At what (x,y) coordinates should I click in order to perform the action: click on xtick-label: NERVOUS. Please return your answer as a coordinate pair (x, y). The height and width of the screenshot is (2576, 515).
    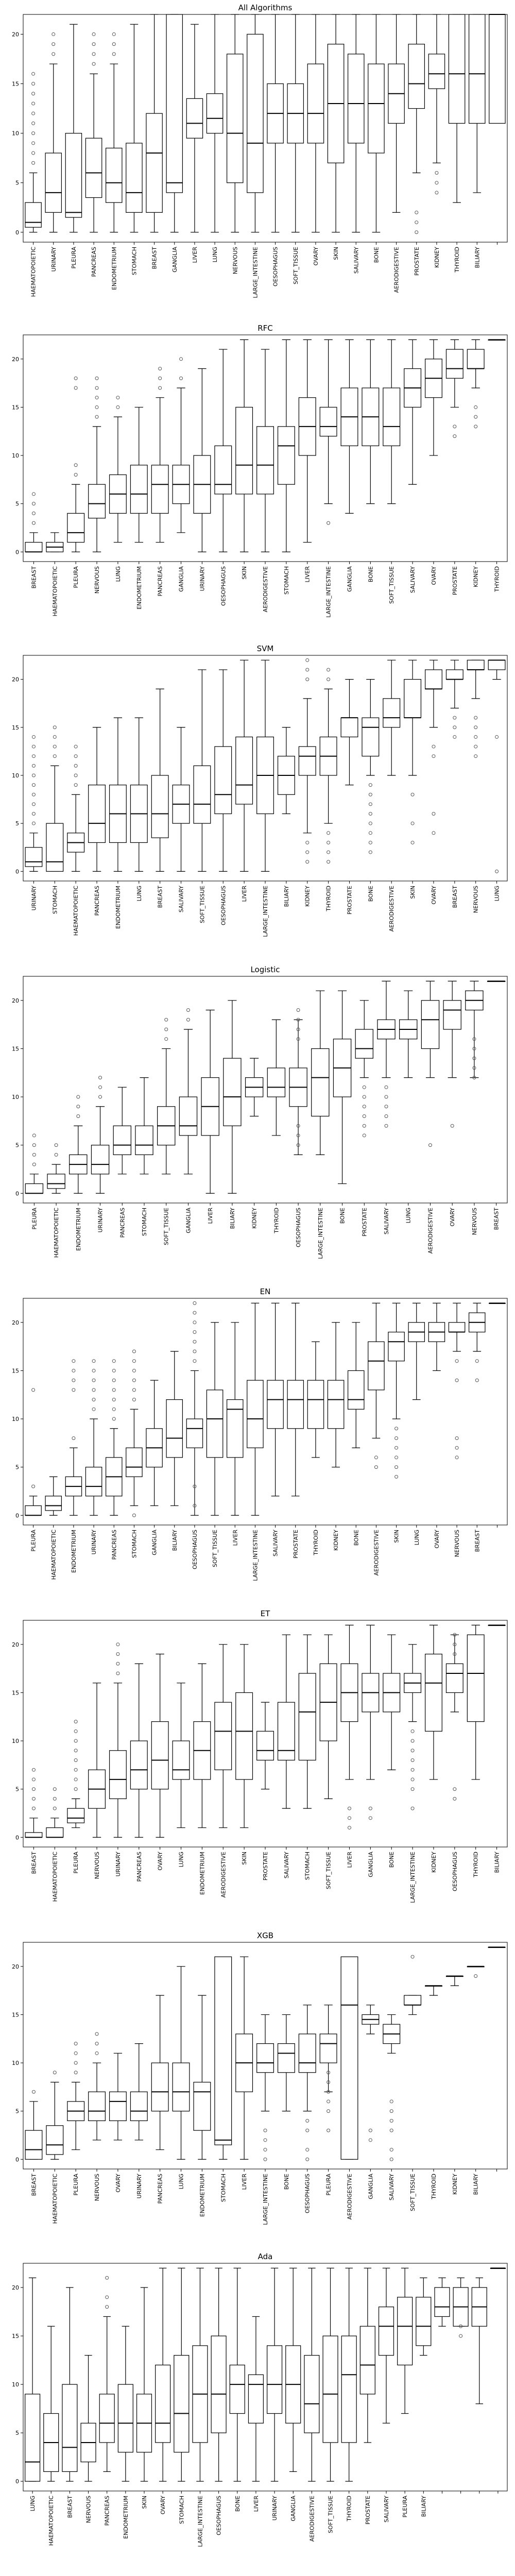
    Looking at the image, I should click on (475, 1221).